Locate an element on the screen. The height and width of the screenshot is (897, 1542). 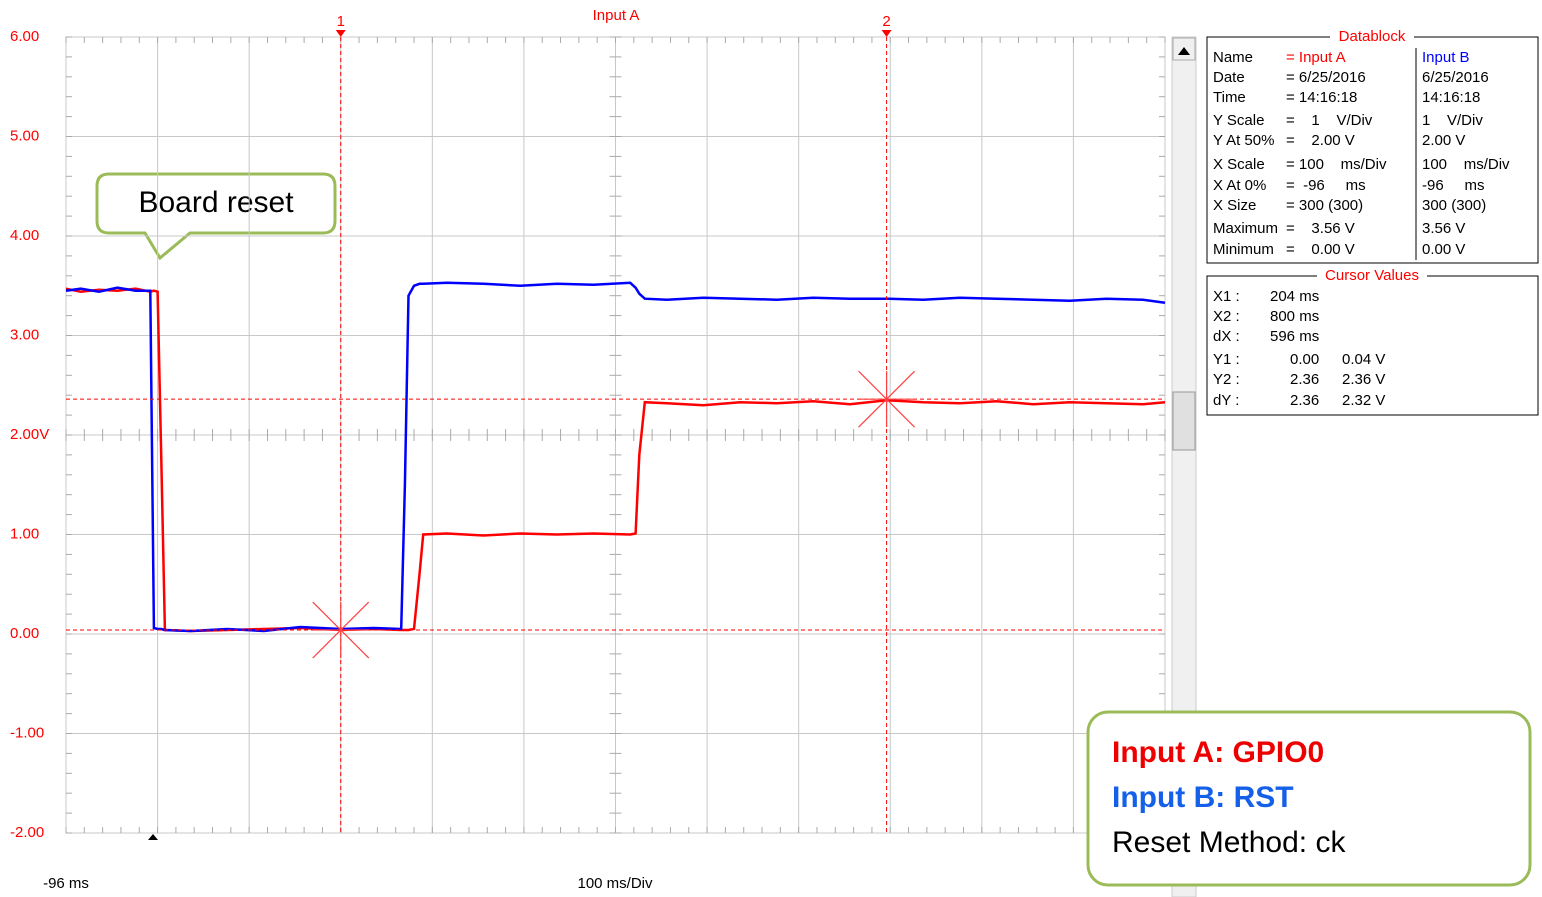
datablock-cell: Date is located at coordinates (1229, 77).